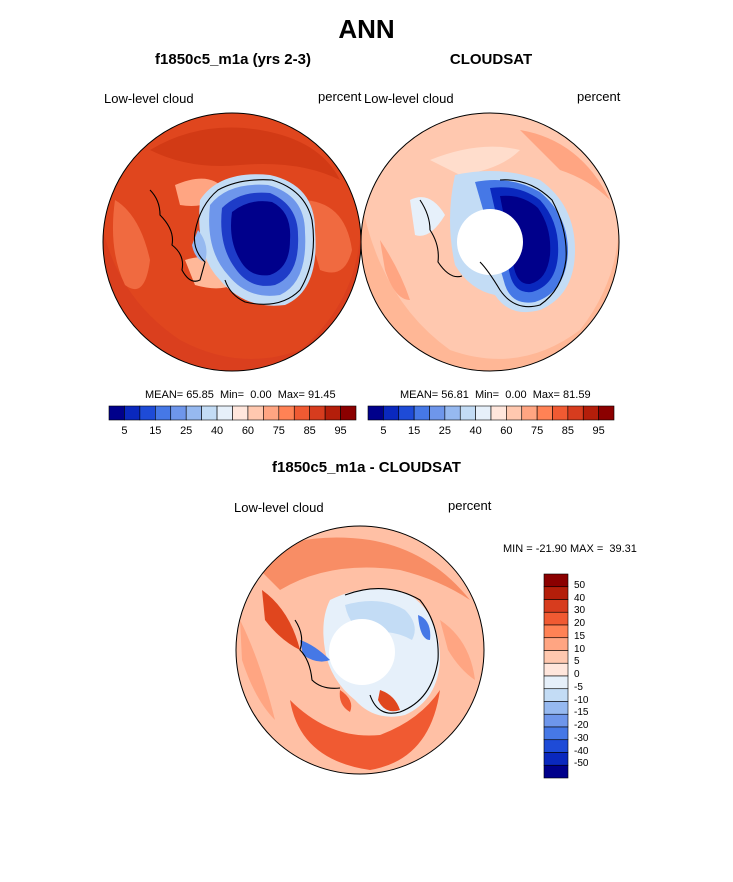 This screenshot has width=733, height=882. I want to click on bottom-colorbar-tick-label: 10, so click(580, 649).